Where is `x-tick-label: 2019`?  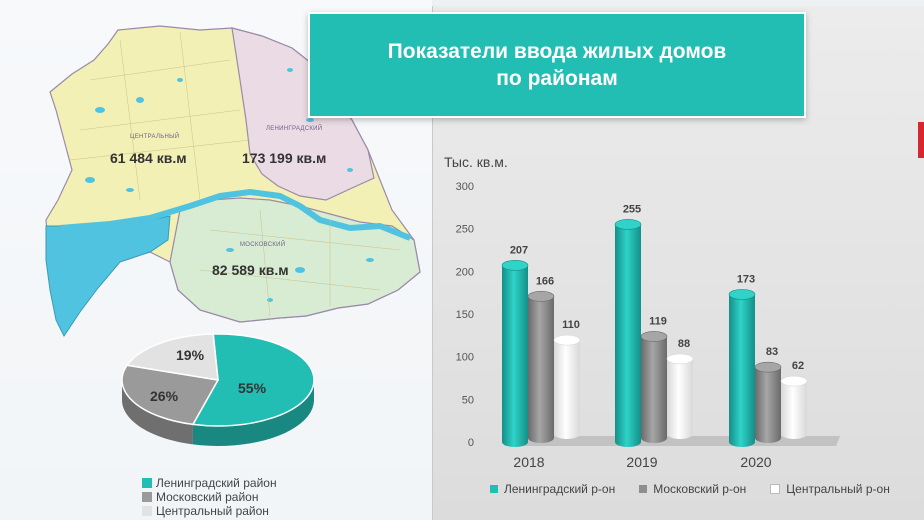 x-tick-label: 2019 is located at coordinates (641, 462).